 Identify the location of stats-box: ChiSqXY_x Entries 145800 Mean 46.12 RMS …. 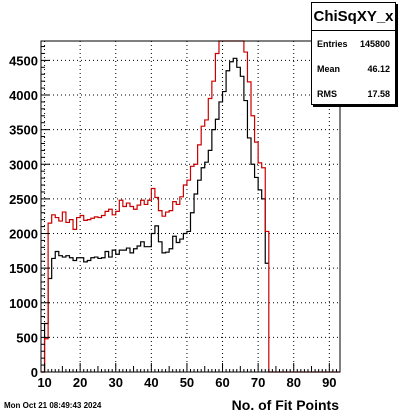
(353, 53).